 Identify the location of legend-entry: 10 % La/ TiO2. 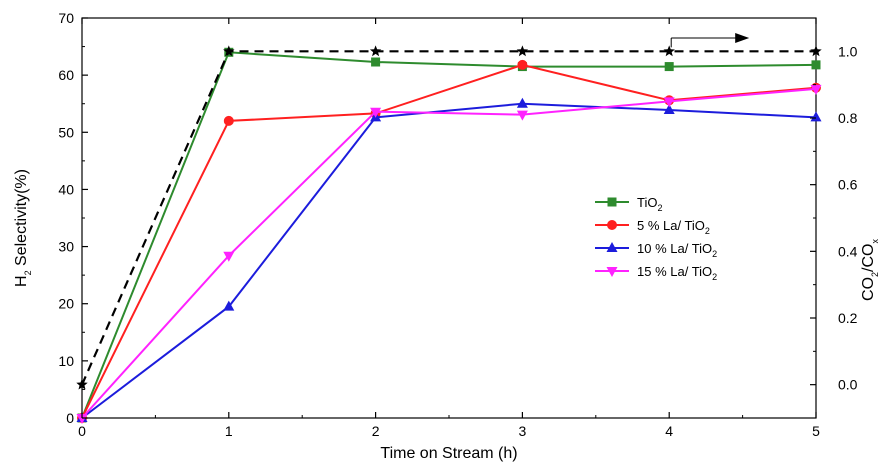
(656, 250).